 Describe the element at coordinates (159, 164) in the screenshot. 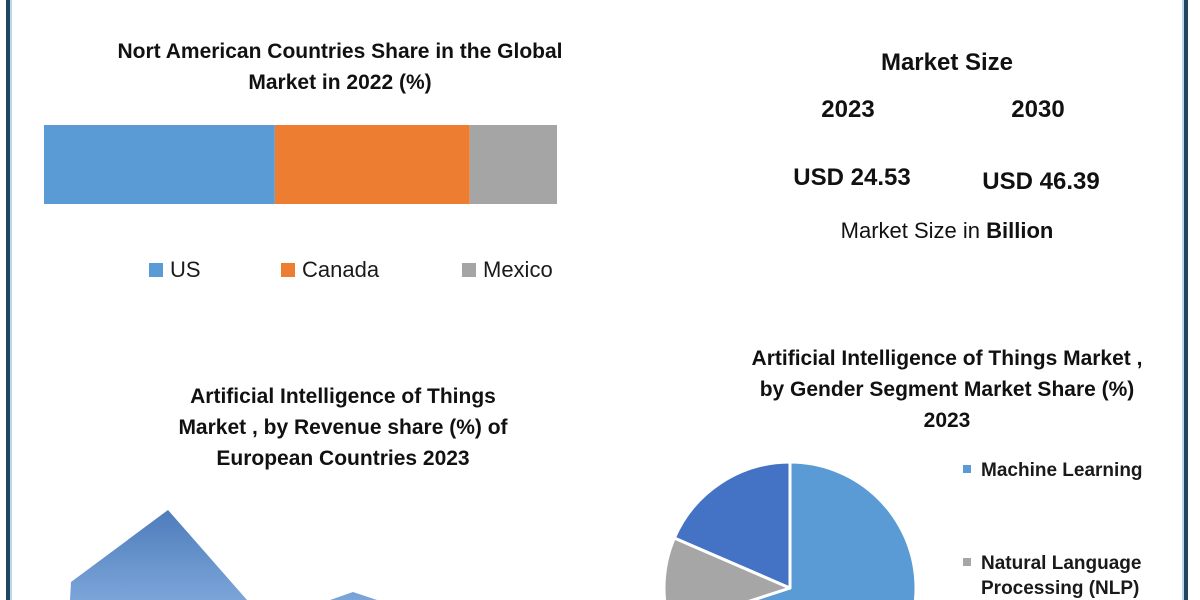

I see `bar-segment-us` at that location.